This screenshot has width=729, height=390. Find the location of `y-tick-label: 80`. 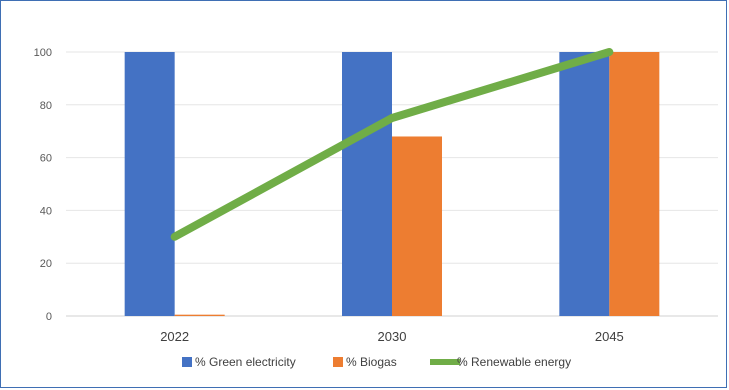

y-tick-label: 80 is located at coordinates (46, 106).